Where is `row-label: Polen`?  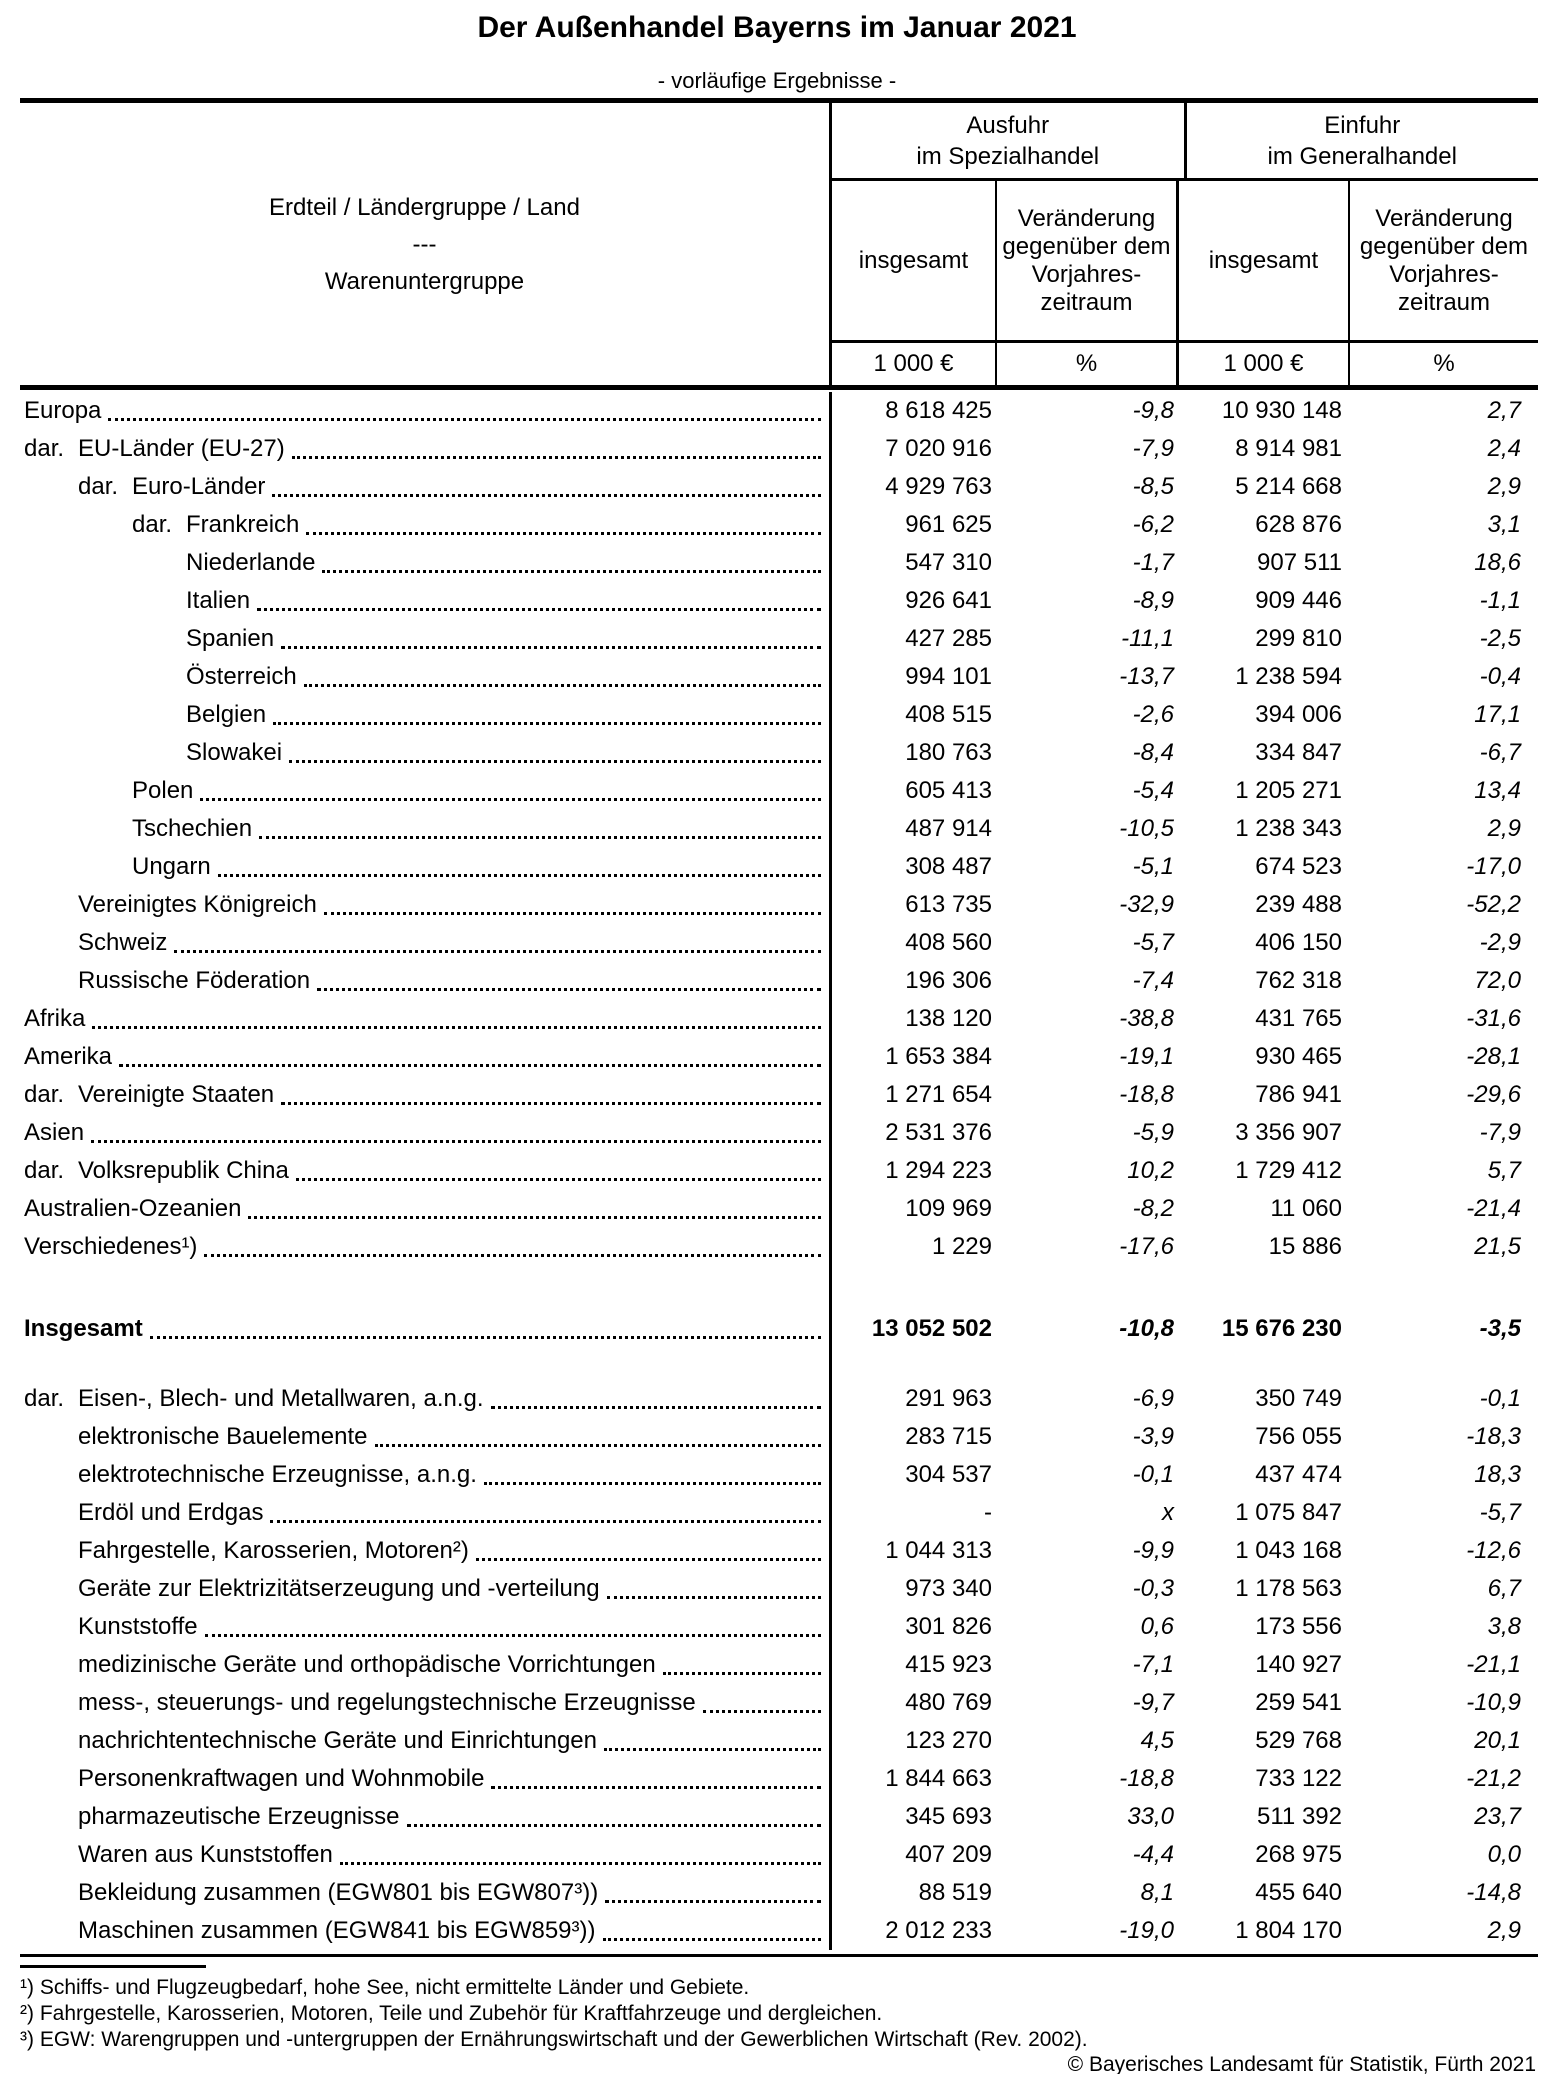
row-label: Polen is located at coordinates (163, 790).